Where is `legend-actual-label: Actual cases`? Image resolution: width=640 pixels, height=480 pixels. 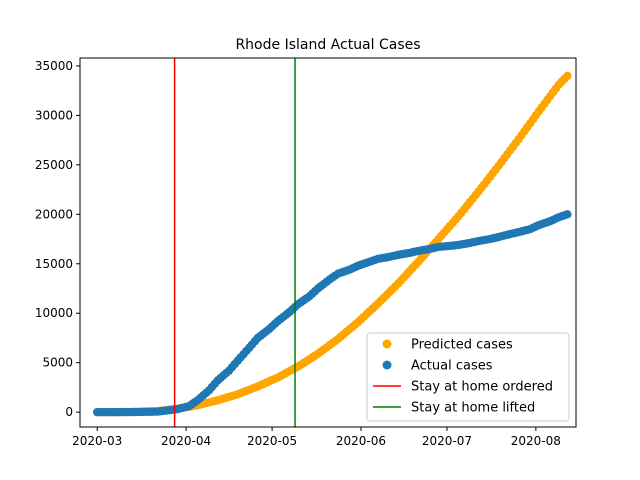
legend-actual-label: Actual cases is located at coordinates (452, 366).